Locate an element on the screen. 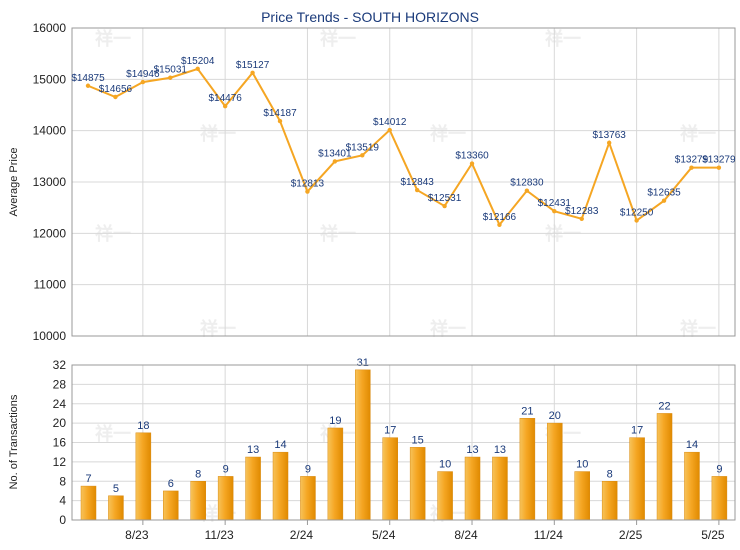 Image resolution: width=740 pixels, height=550 pixels. transactions-y-tick-label: 20 is located at coordinates (60, 423).